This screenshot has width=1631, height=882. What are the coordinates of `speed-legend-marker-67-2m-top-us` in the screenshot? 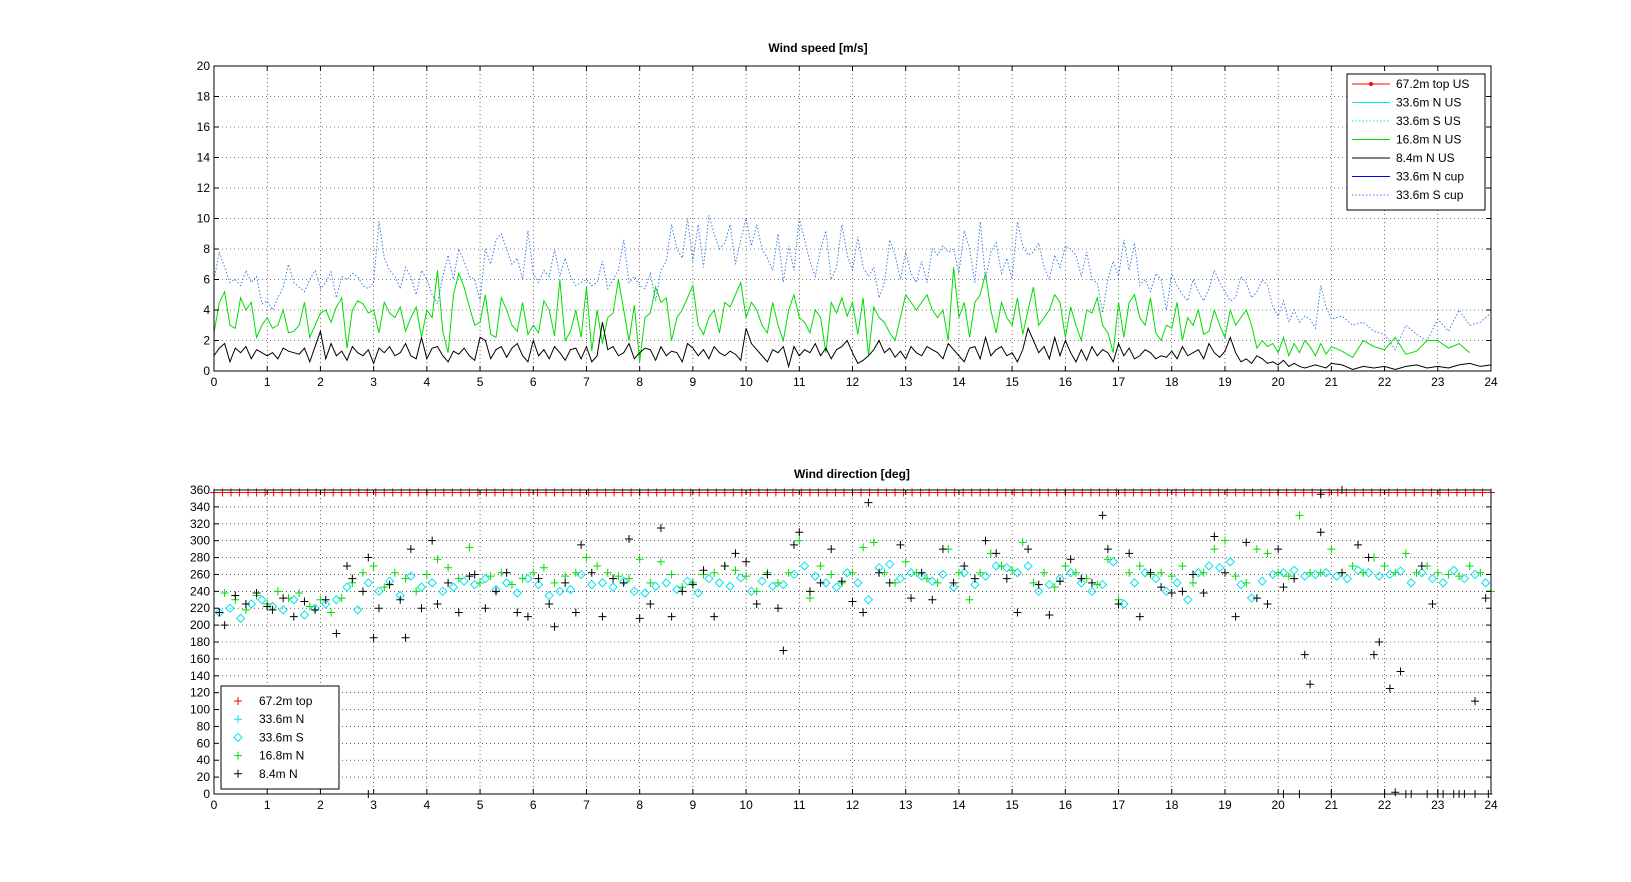 It's located at (1371, 84).